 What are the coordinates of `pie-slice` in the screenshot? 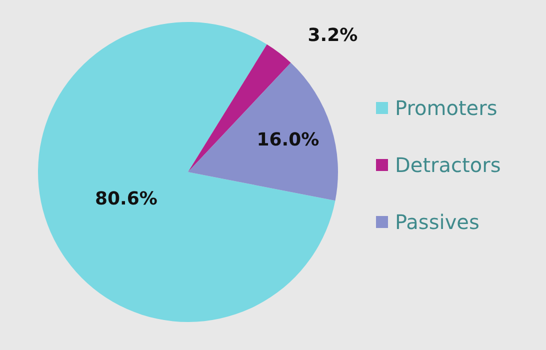 It's located at (263, 131).